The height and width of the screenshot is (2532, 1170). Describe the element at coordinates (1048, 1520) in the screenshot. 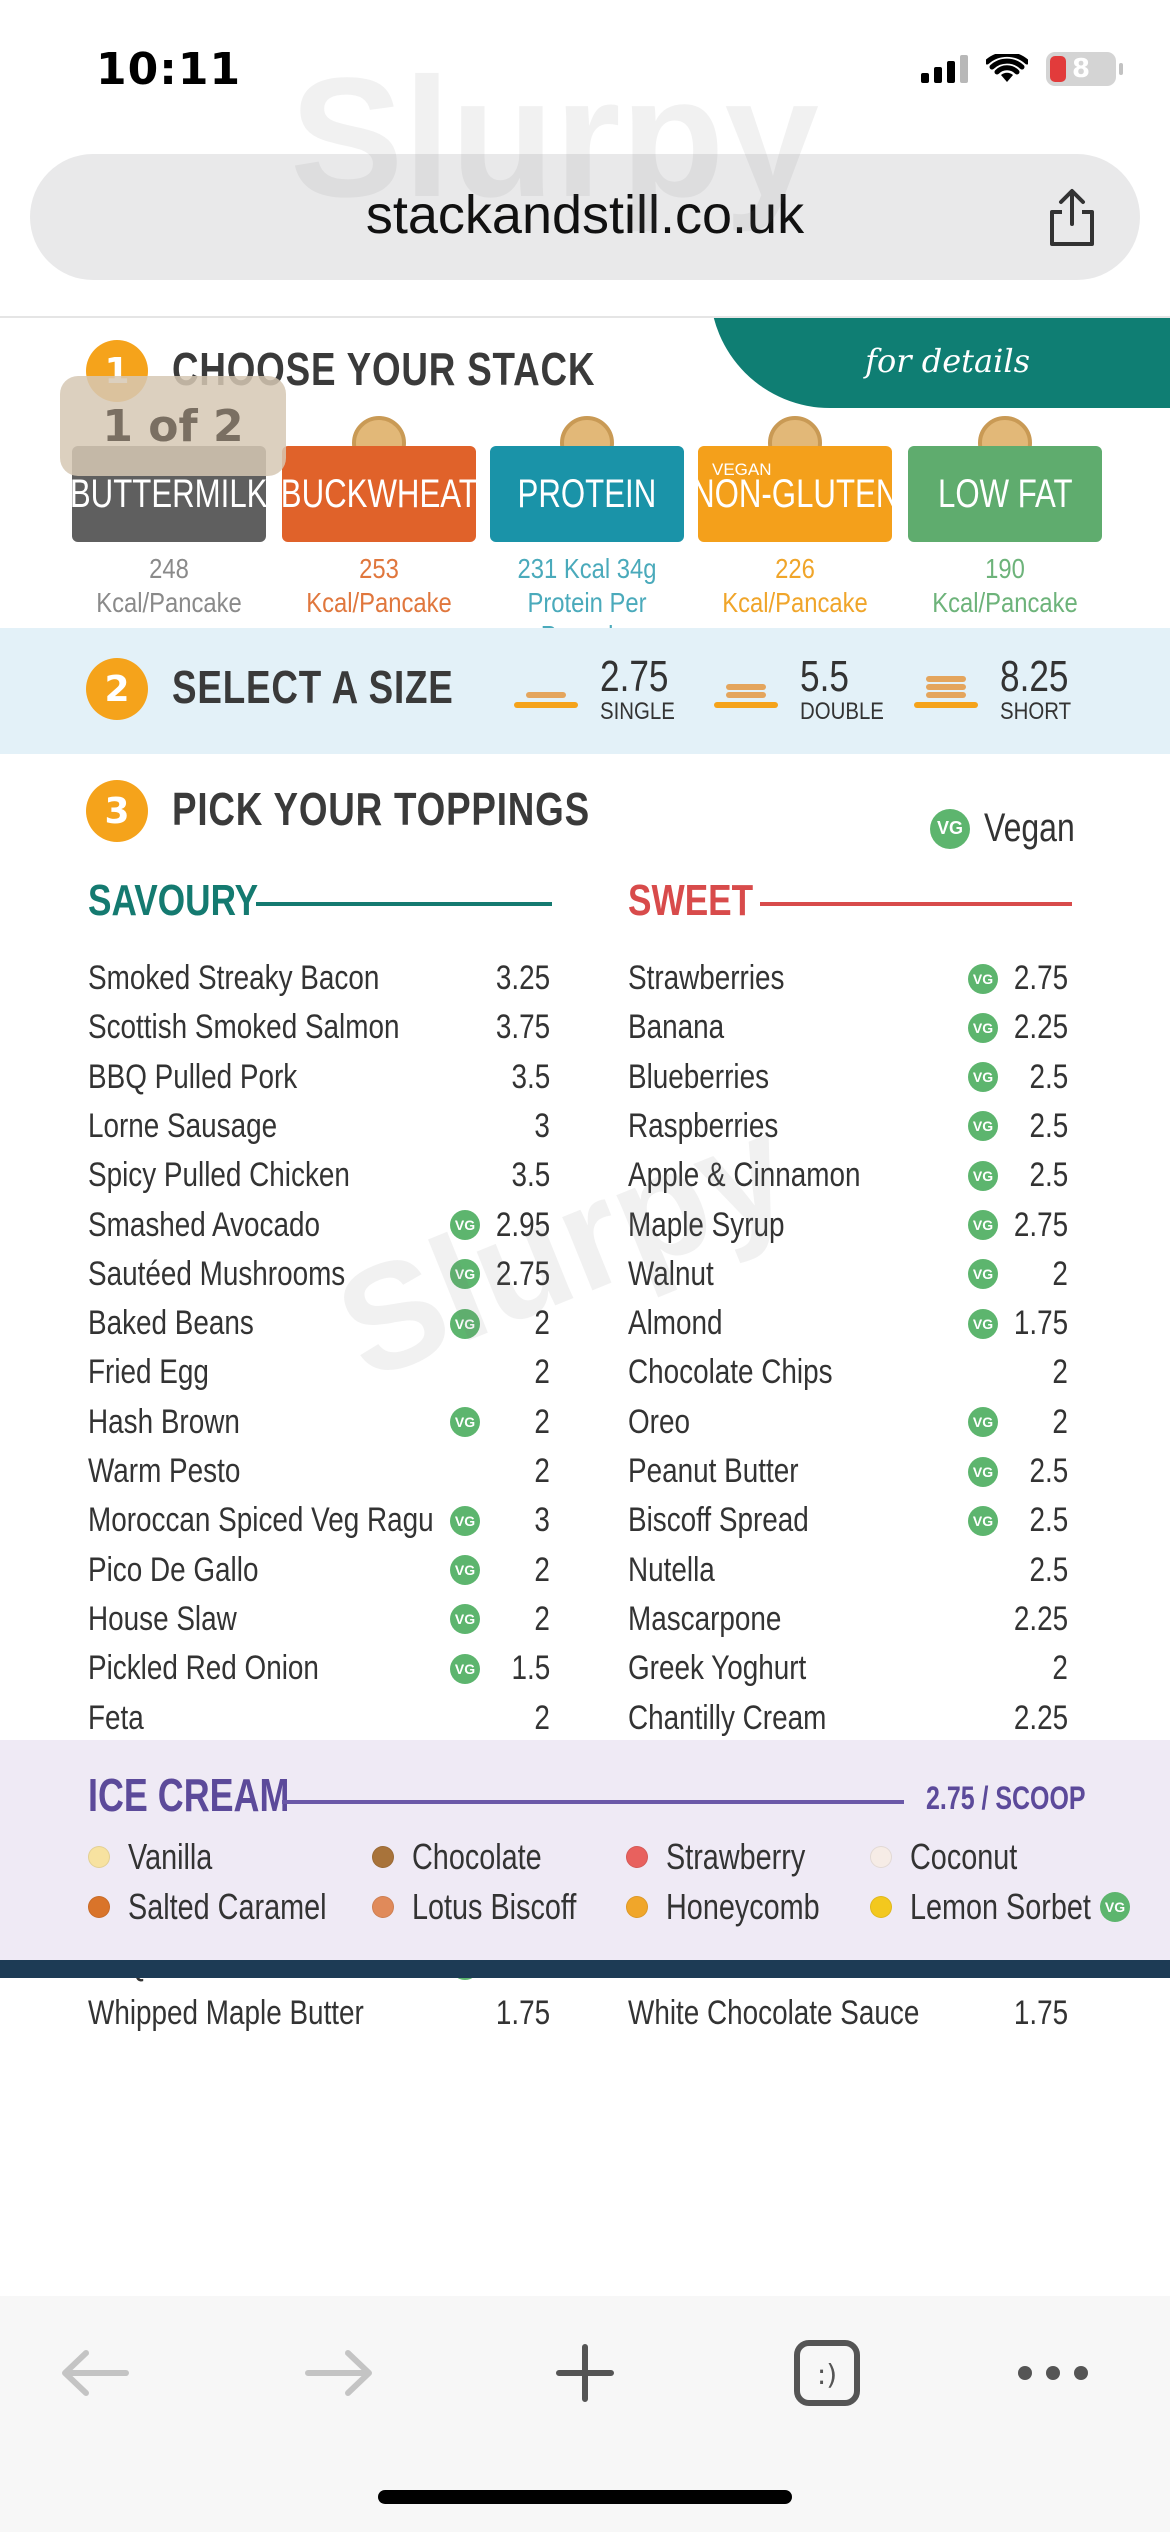

I see `topping-price: 2.5` at that location.